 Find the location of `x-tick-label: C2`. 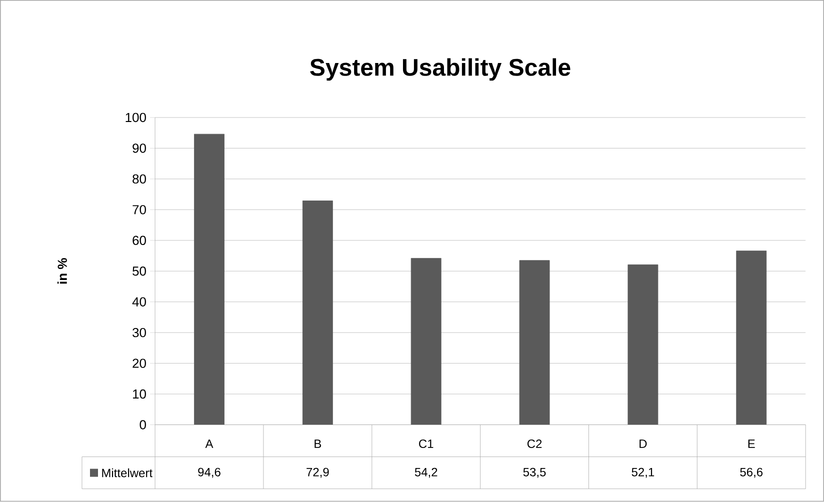

x-tick-label: C2 is located at coordinates (534, 444).